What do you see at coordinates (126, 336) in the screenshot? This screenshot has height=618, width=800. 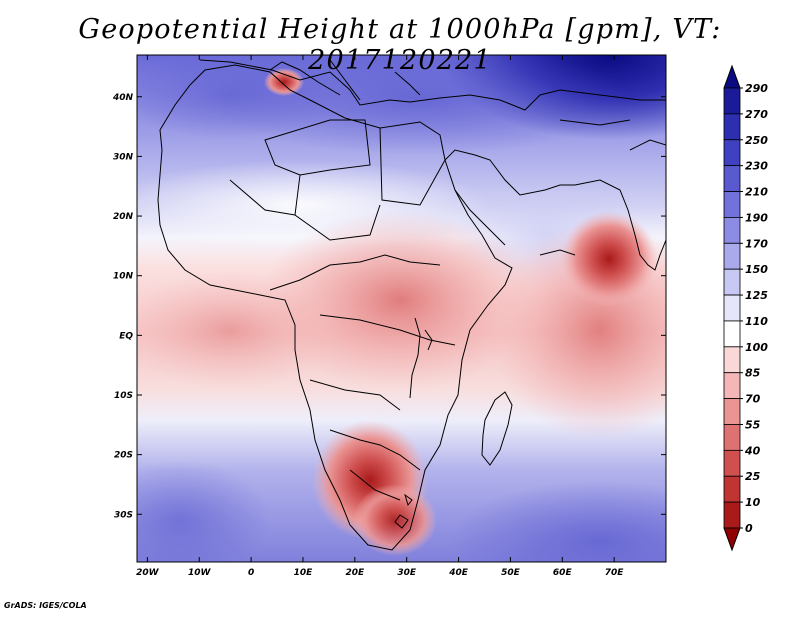 I see `lat-tick-label: EQ` at bounding box center [126, 336].